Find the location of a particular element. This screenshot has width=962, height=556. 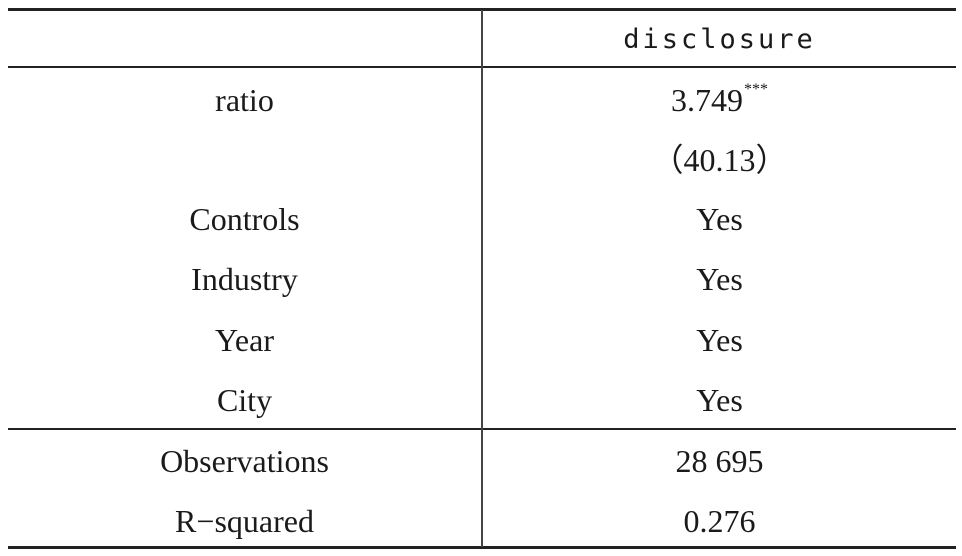

significance-stars: *** is located at coordinates (756, 89).